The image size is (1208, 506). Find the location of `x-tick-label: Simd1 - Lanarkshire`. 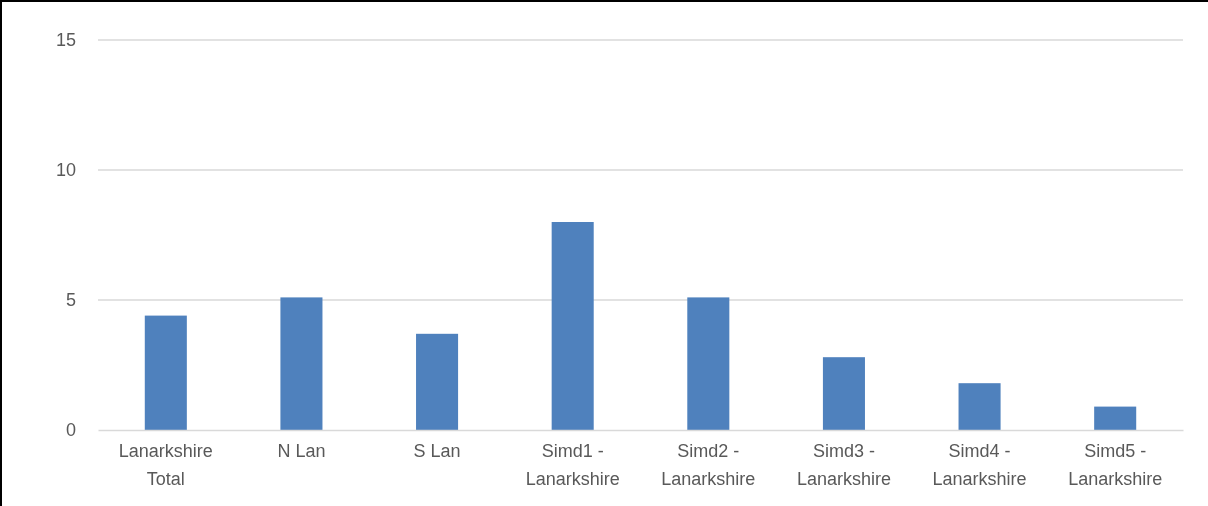

x-tick-label: Simd1 - Lanarkshire is located at coordinates (572, 464).